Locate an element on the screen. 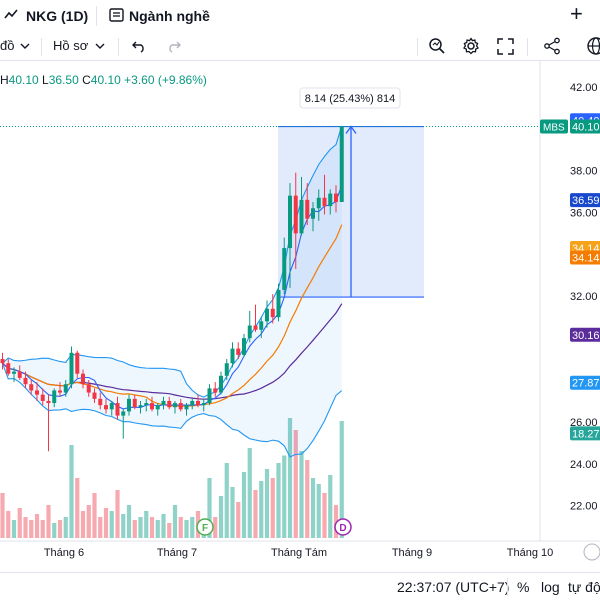  broker-tag-label: MBS is located at coordinates (554, 128).